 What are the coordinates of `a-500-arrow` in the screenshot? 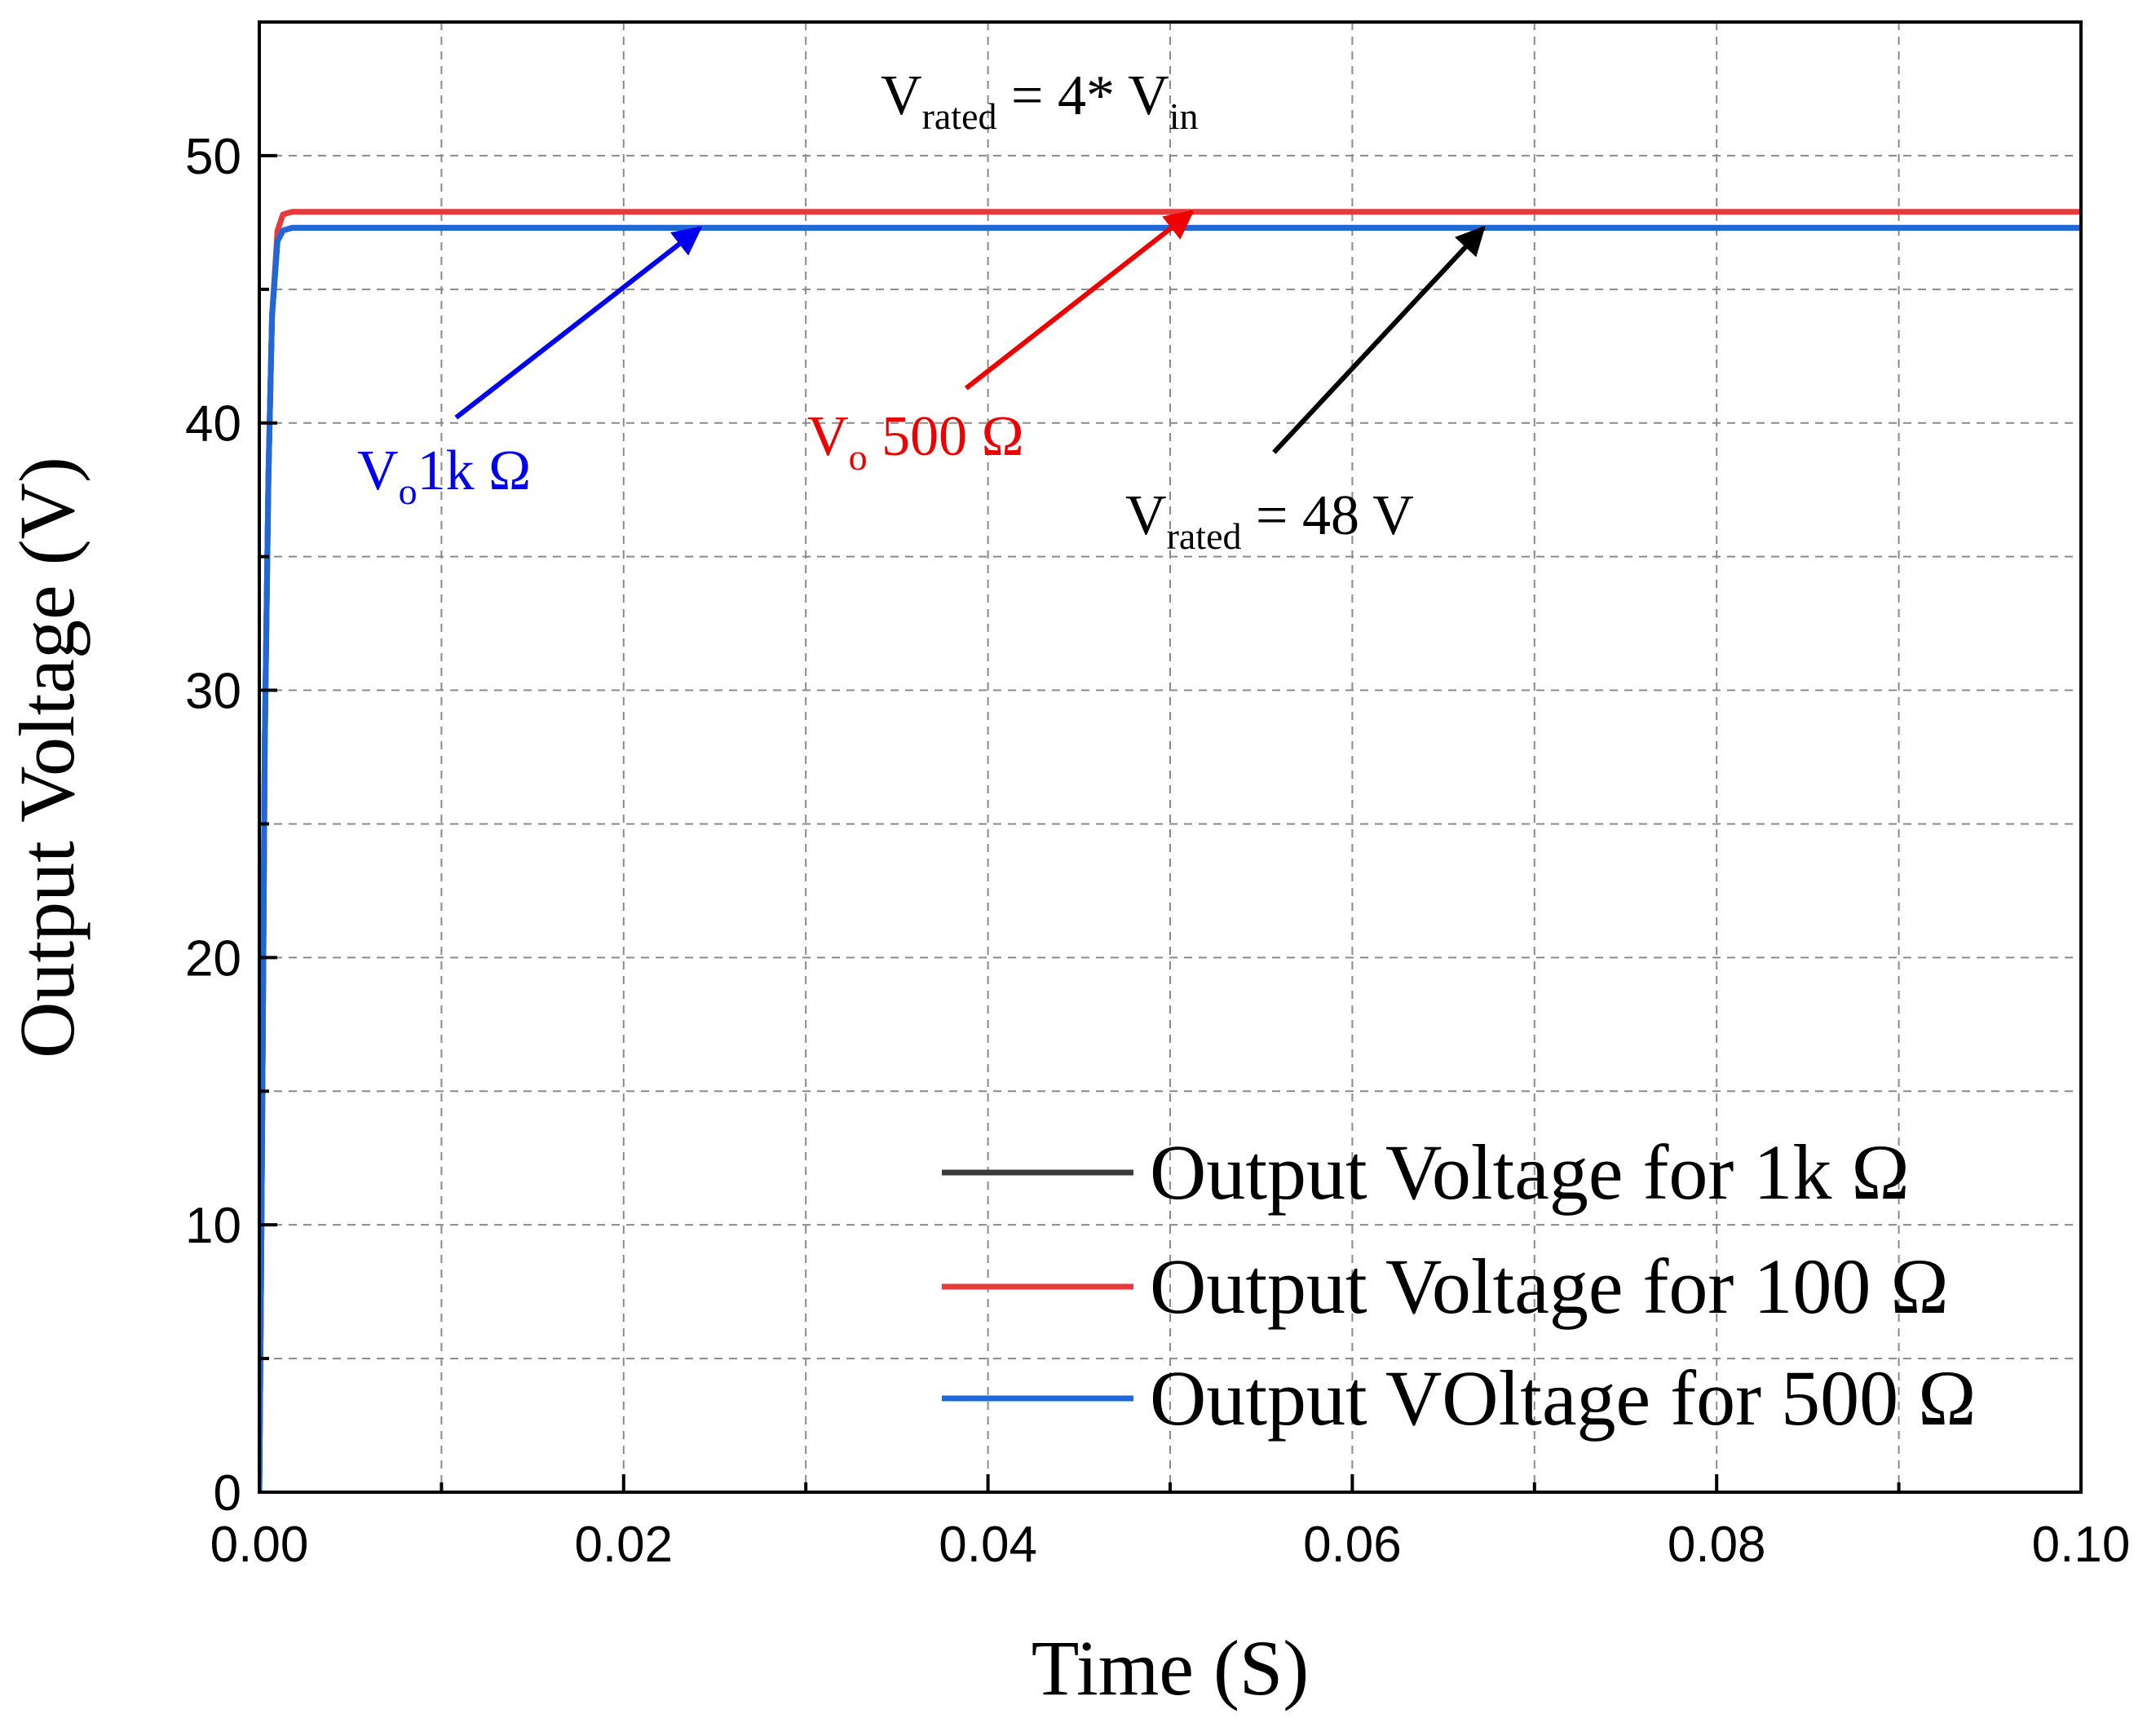 It's located at (1079, 300).